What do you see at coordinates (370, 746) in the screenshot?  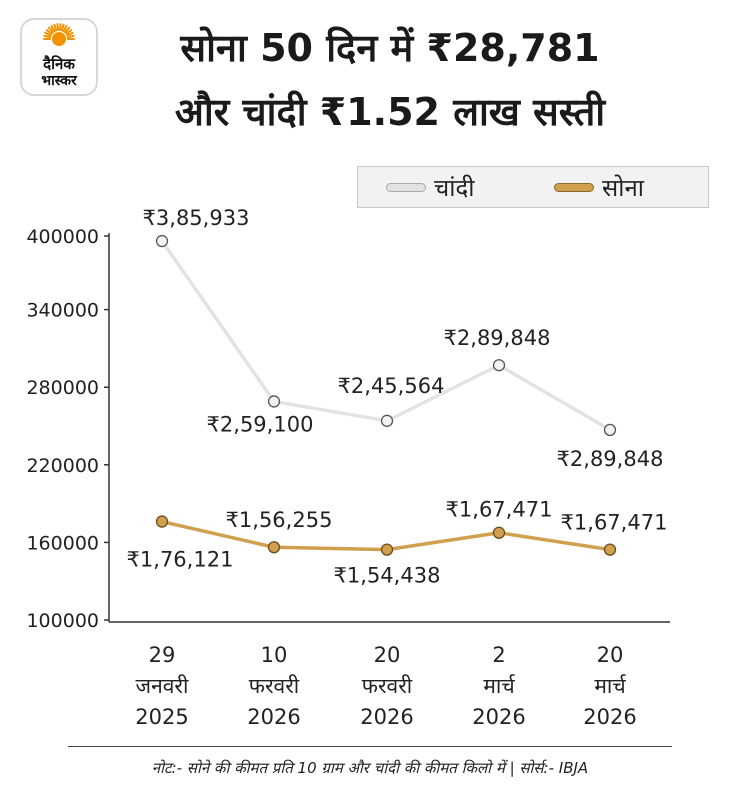 I see `note-divider` at bounding box center [370, 746].